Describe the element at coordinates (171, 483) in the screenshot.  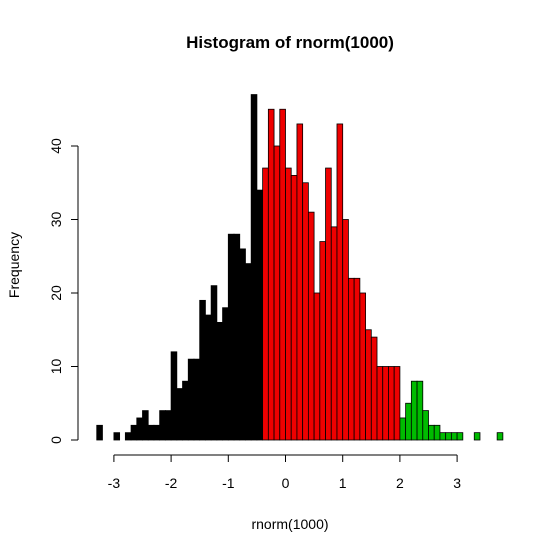
I see `x-tick-label: -2` at that location.